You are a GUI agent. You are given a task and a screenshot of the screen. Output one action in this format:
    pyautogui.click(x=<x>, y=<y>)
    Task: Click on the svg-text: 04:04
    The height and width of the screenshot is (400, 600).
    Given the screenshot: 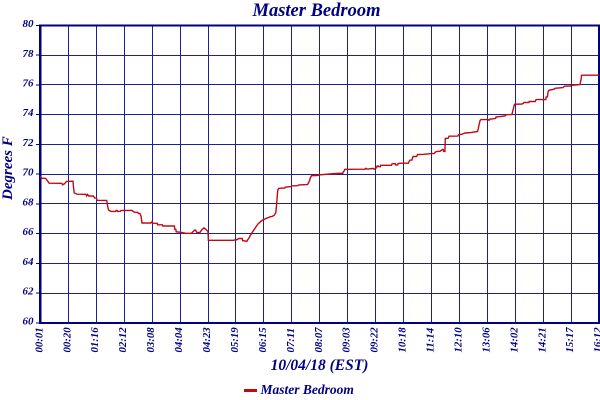 What is the action you would take?
    pyautogui.click(x=179, y=340)
    